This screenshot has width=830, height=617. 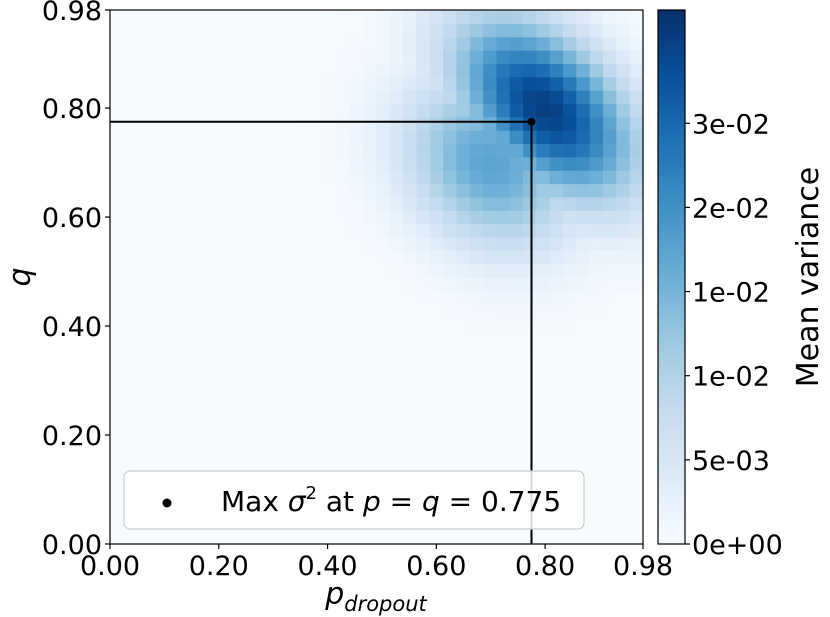 I want to click on x-tick-label: 0.40, so click(x=327, y=566).